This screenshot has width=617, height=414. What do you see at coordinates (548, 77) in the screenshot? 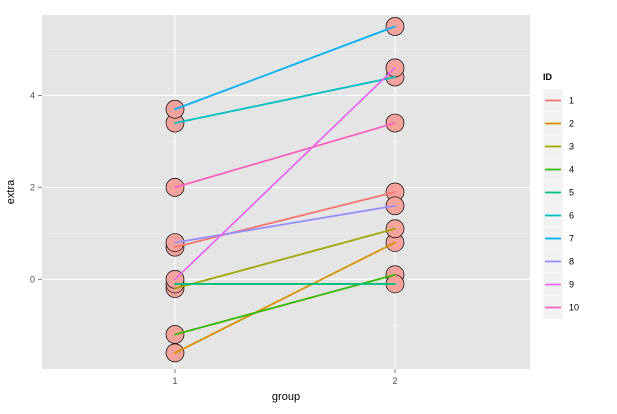
I see `legend-title: ID` at bounding box center [548, 77].